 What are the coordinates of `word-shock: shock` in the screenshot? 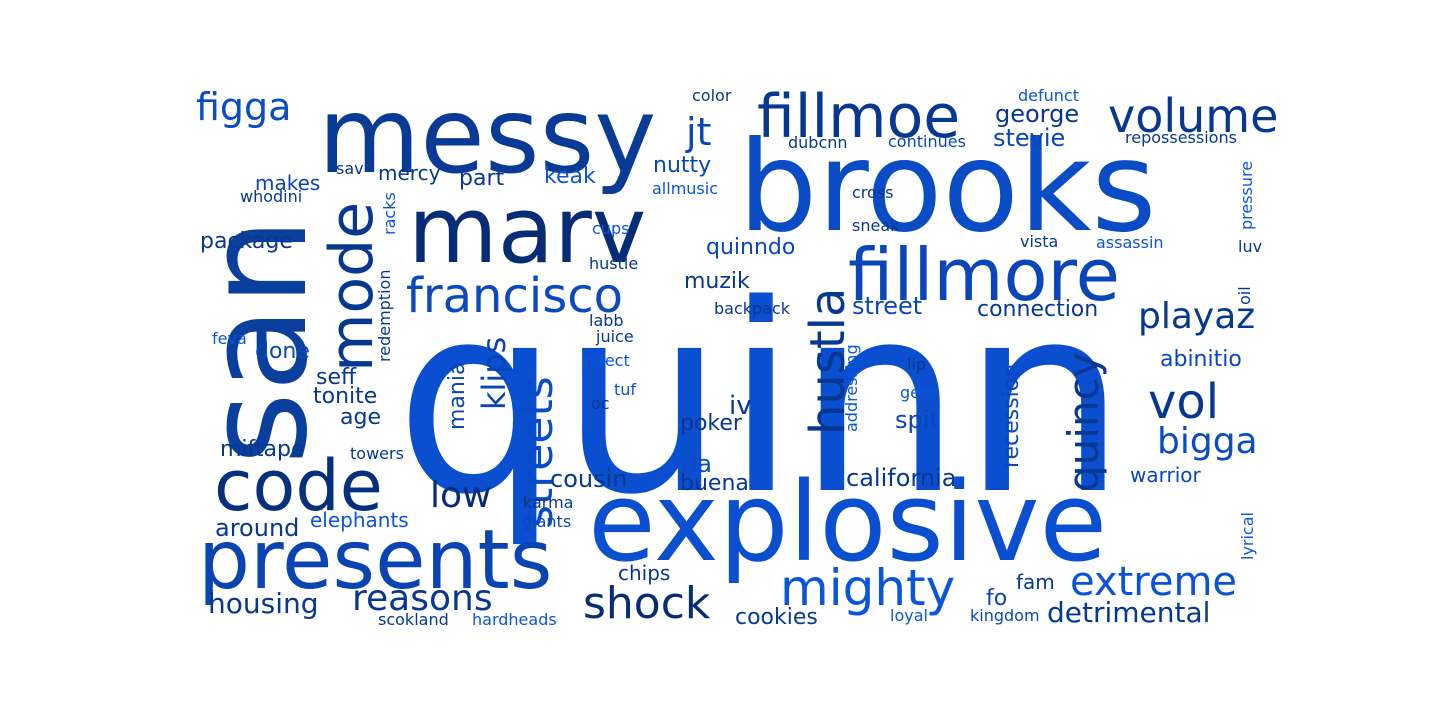 It's located at (647, 603).